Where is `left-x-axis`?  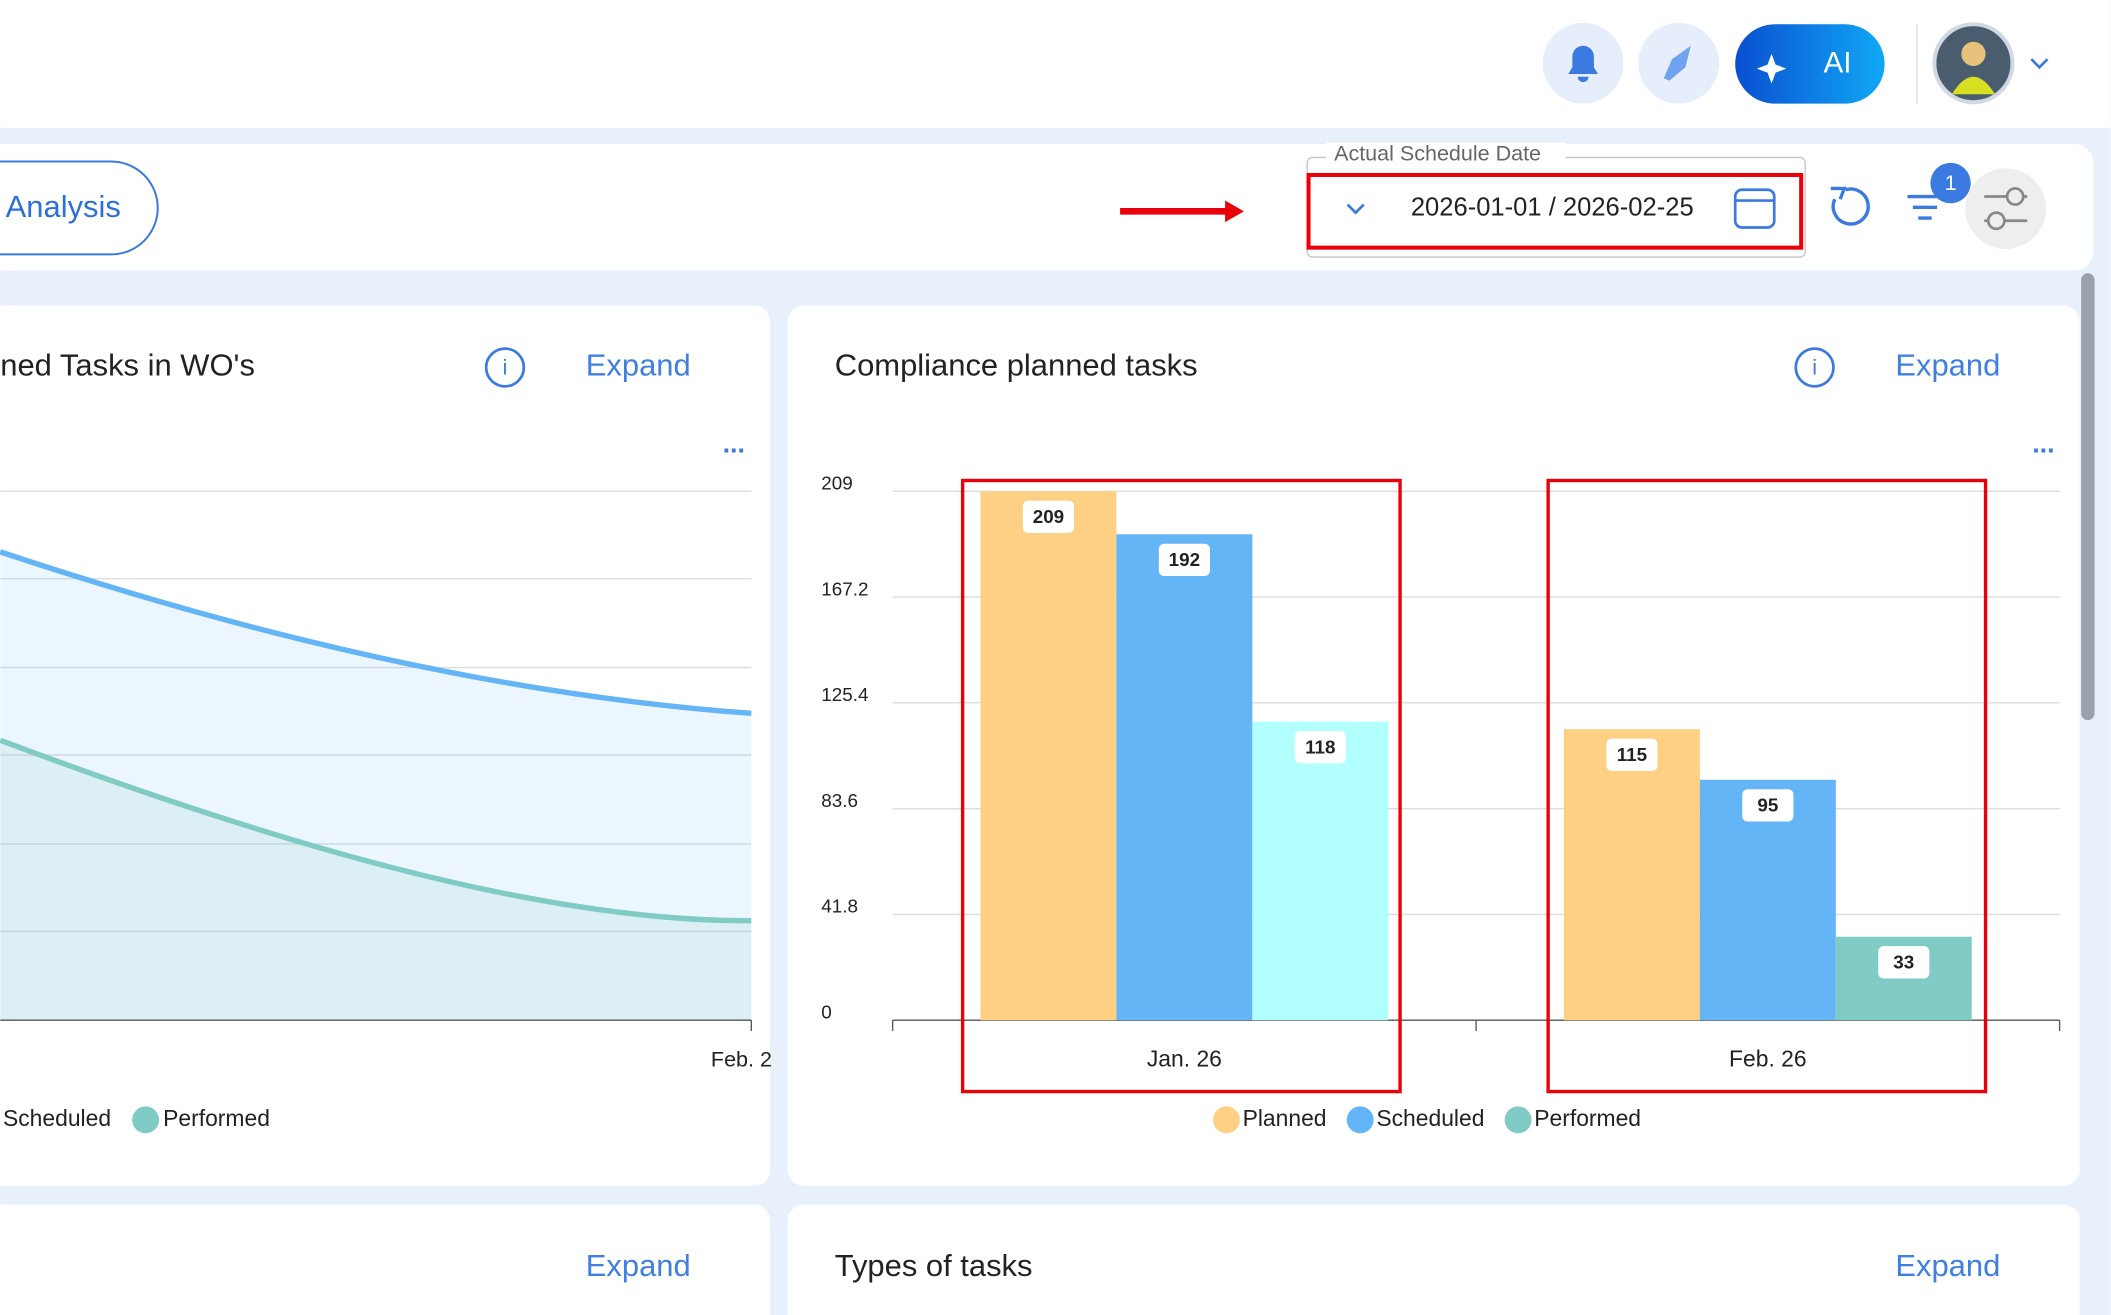
left-x-axis is located at coordinates (376, 1025).